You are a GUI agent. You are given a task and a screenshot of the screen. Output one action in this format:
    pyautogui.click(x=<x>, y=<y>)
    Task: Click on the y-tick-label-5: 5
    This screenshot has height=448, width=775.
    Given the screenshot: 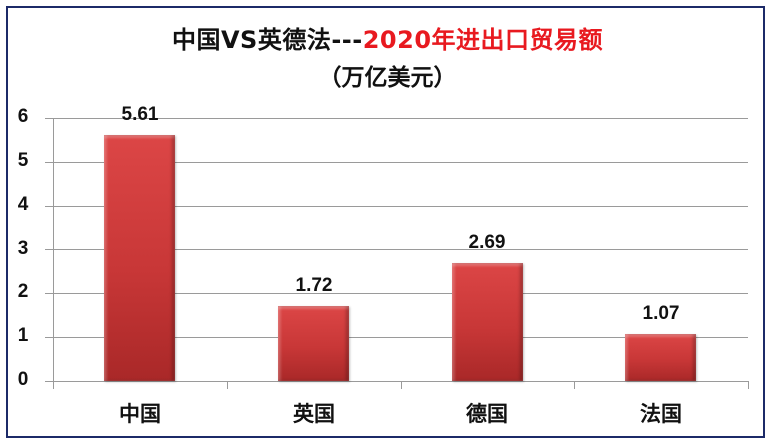 What is the action you would take?
    pyautogui.click(x=23, y=160)
    